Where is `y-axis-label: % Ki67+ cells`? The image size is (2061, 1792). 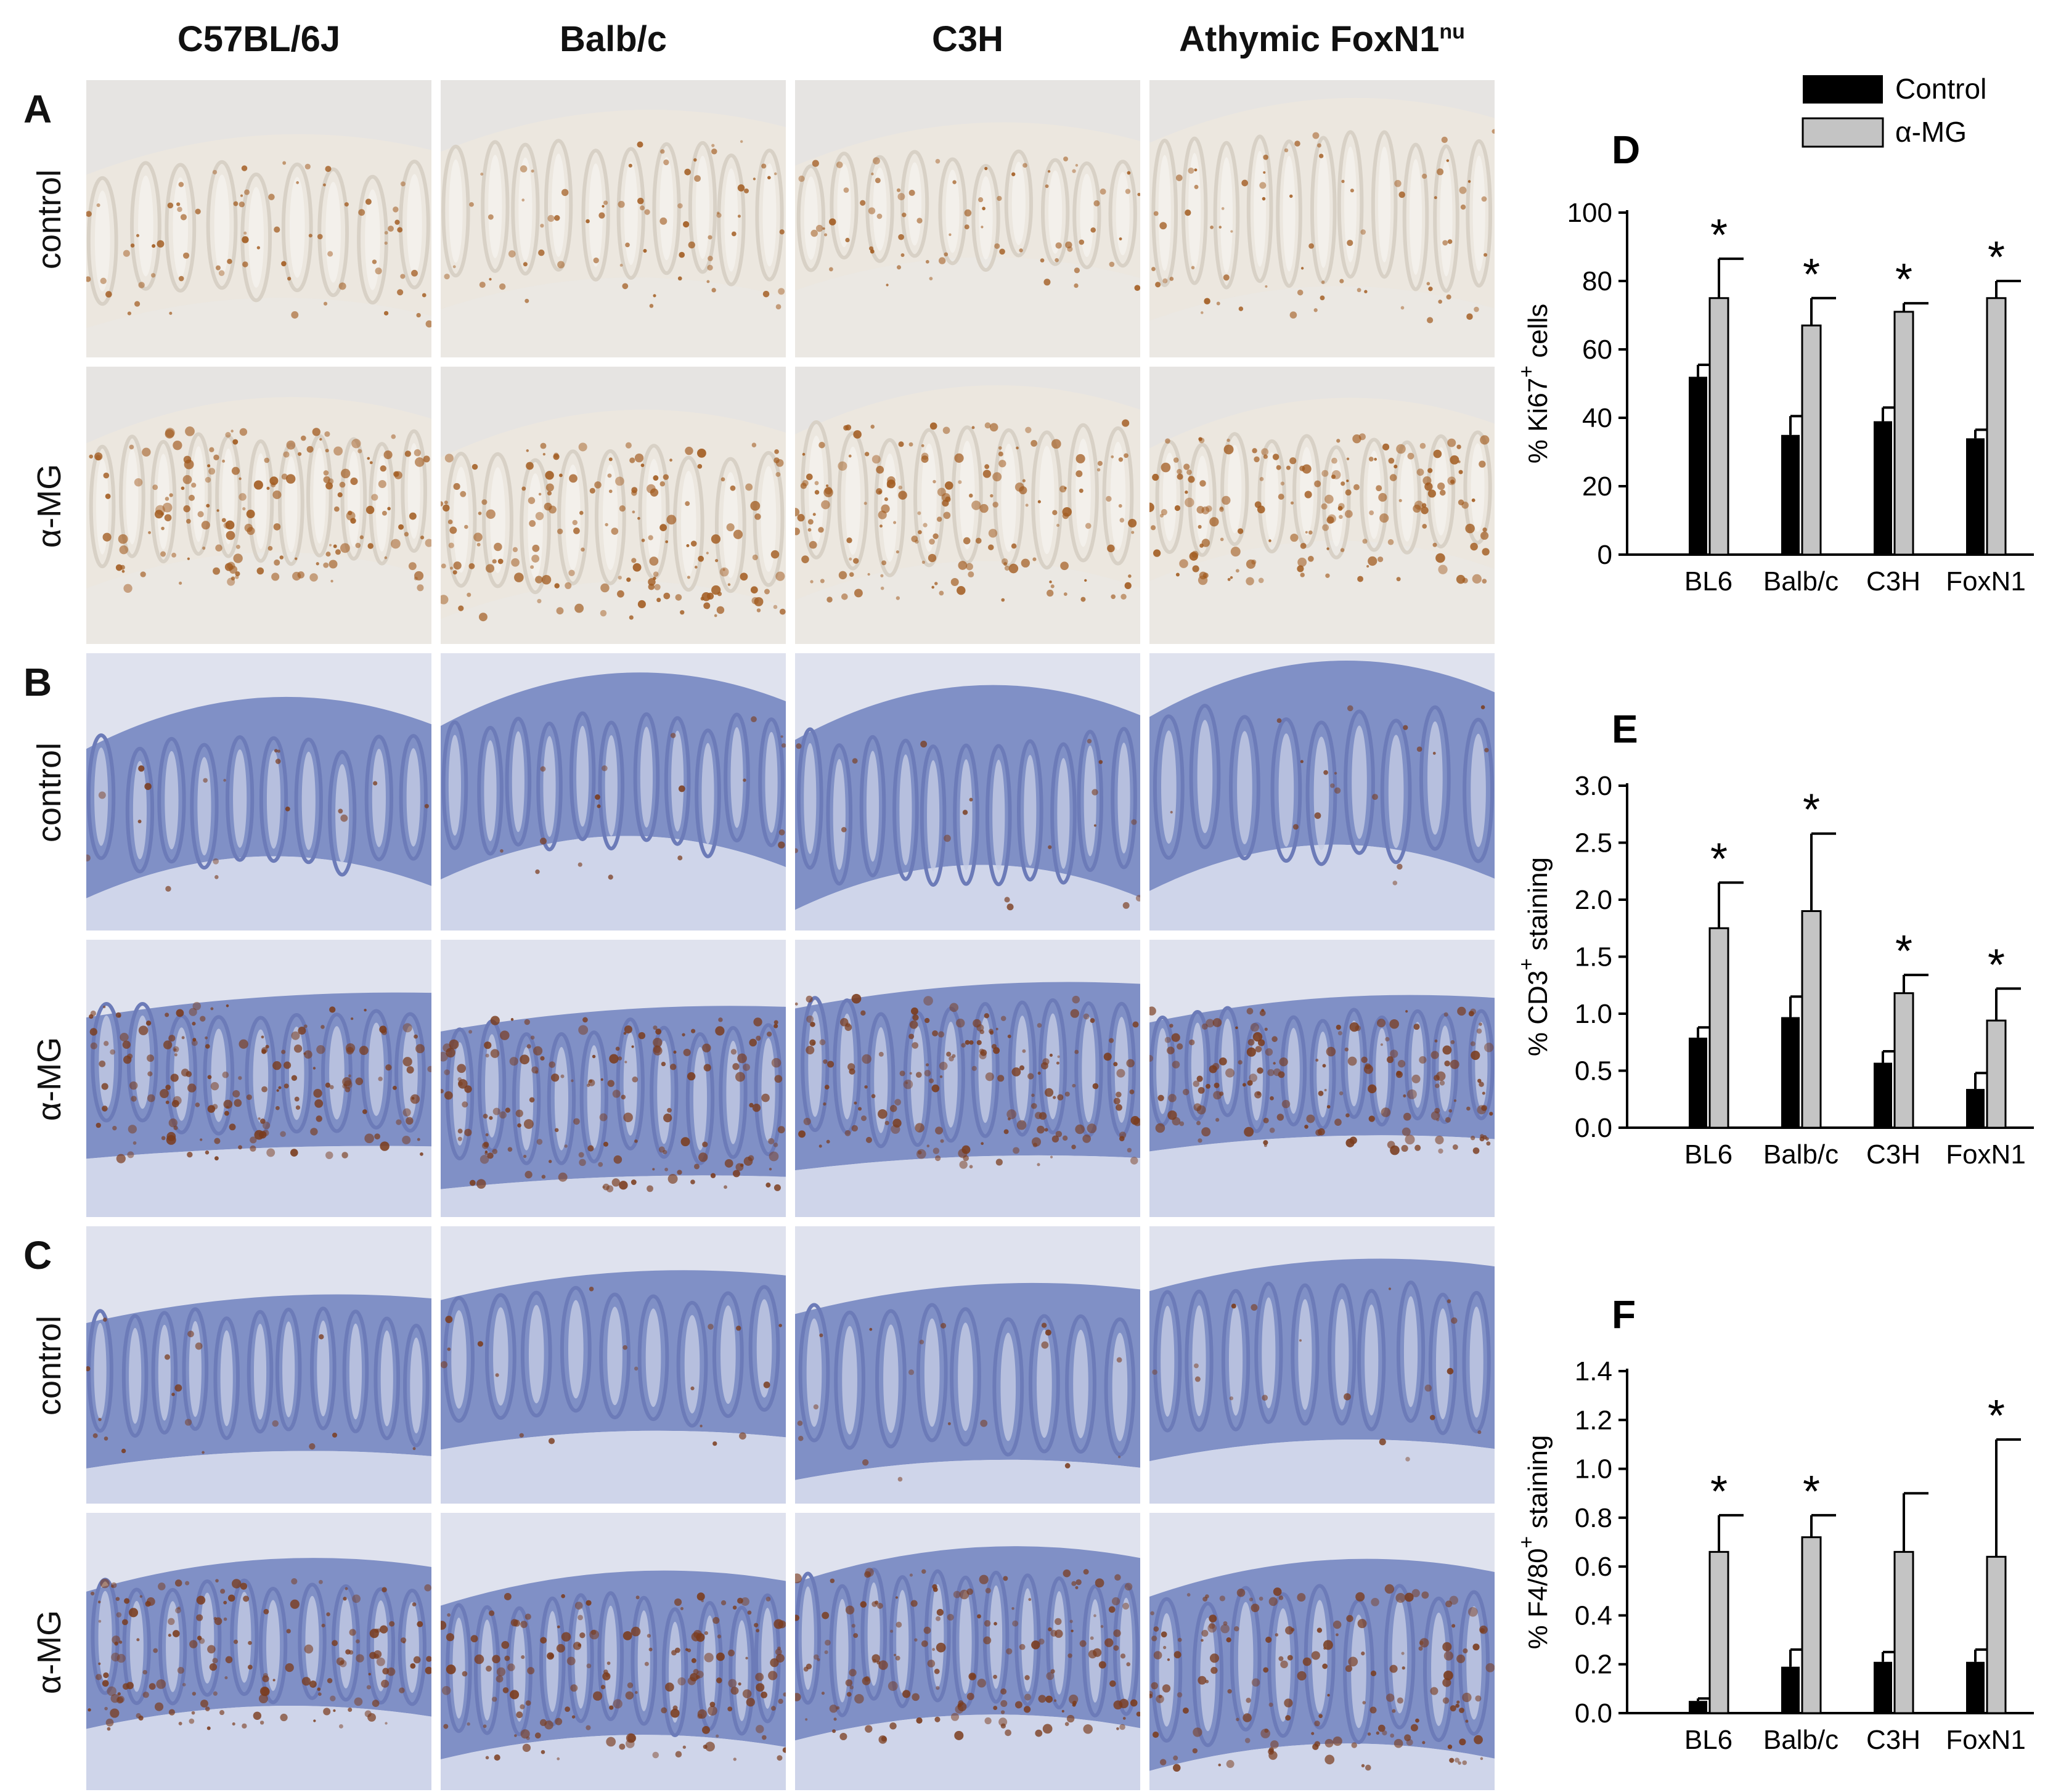 y-axis-label: % Ki67+ cells is located at coordinates (1534, 384).